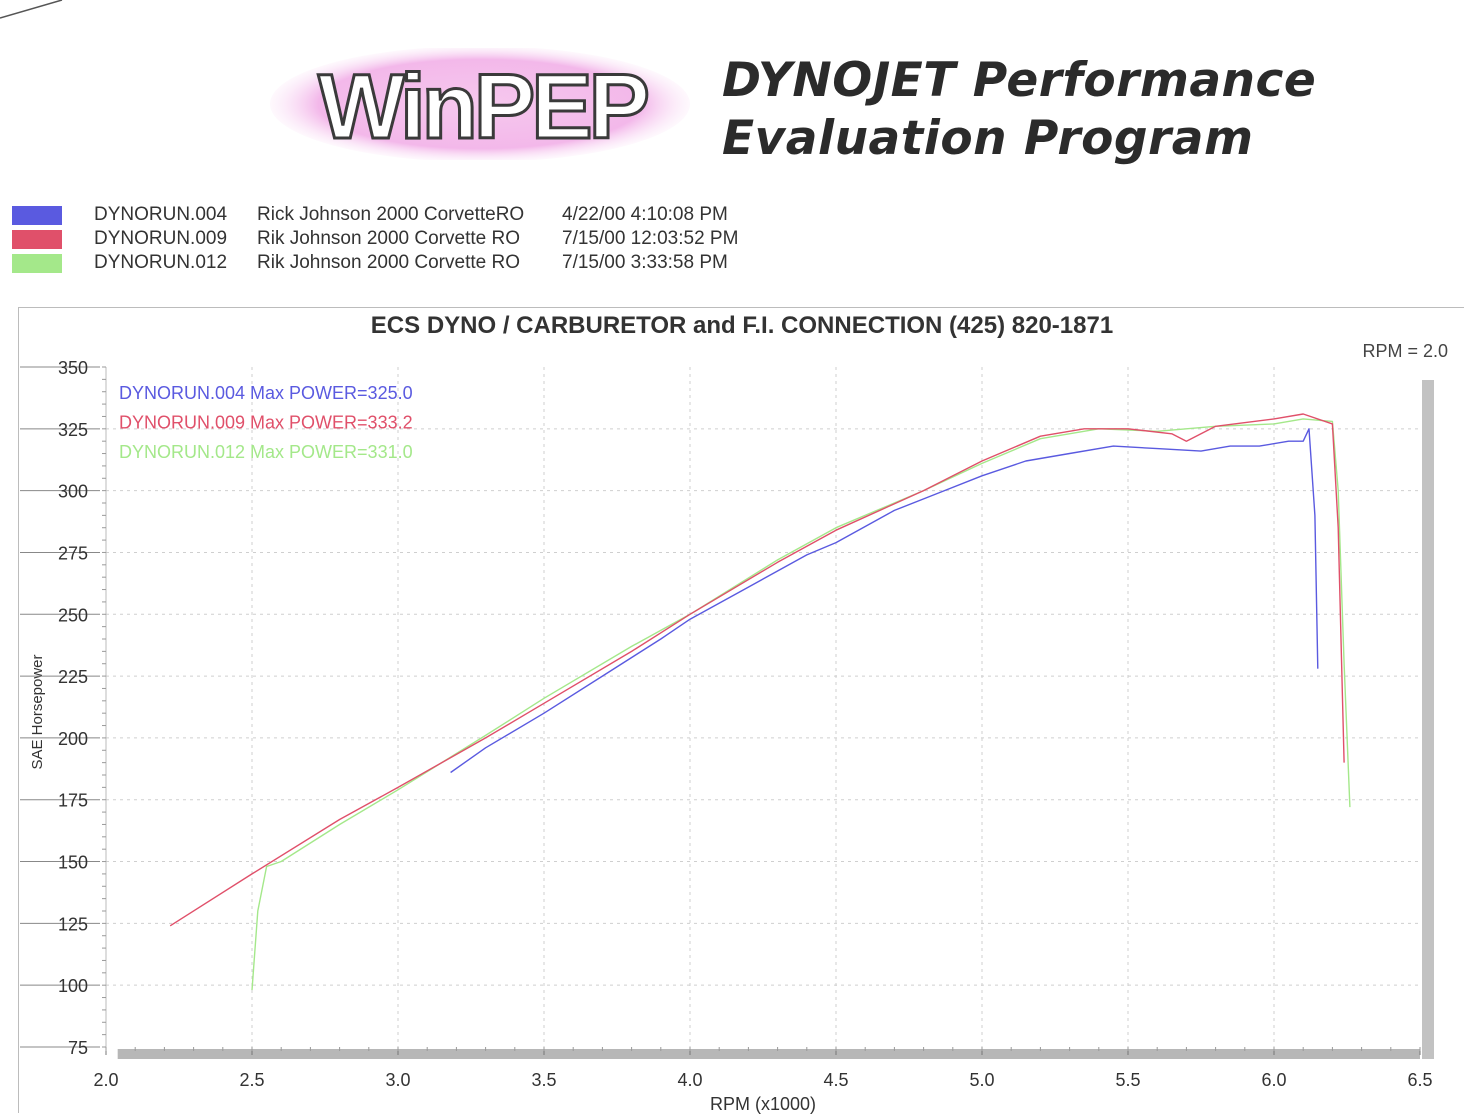  Describe the element at coordinates (73, 553) in the screenshot. I see `y-tick-label: 275` at that location.